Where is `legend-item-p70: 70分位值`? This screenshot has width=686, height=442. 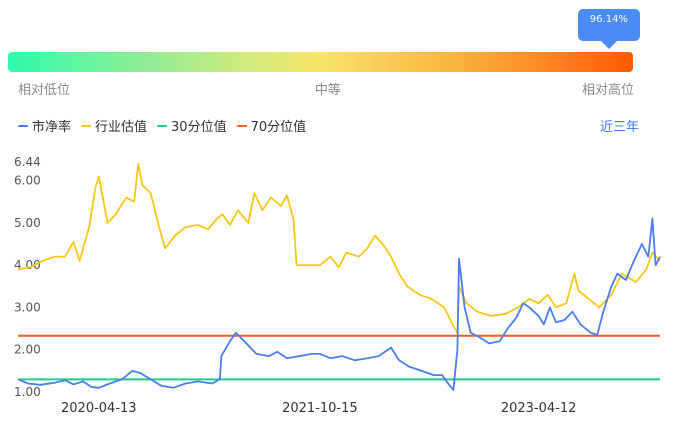 legend-item-p70: 70分位值 is located at coordinates (271, 125).